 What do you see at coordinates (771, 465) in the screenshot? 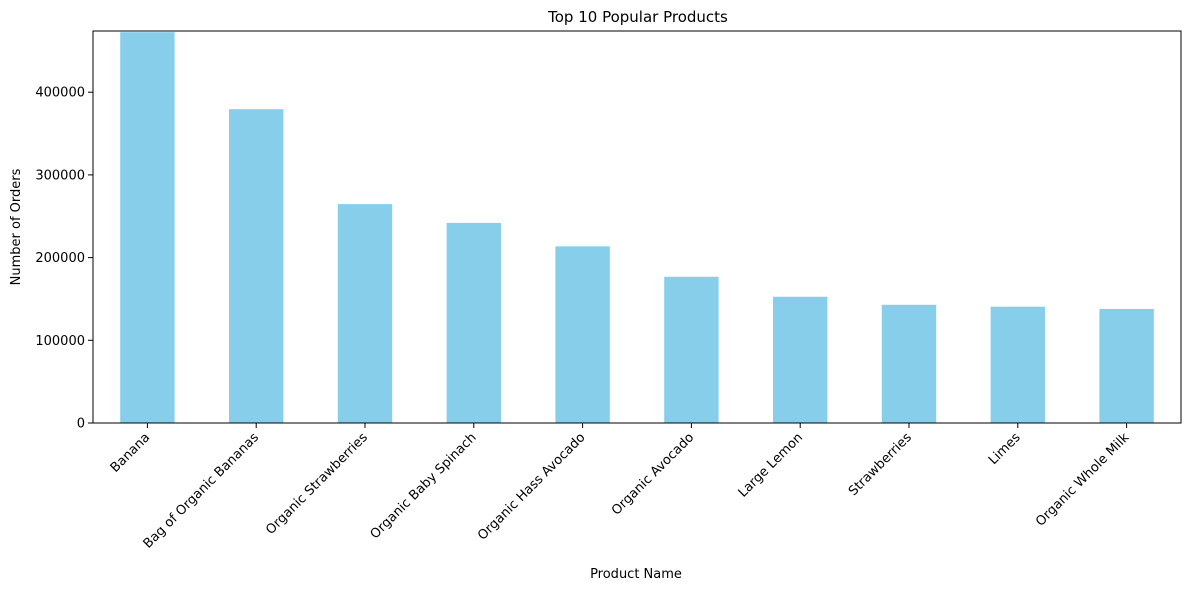
I see `x-tick-label-6: Large Lemon` at bounding box center [771, 465].